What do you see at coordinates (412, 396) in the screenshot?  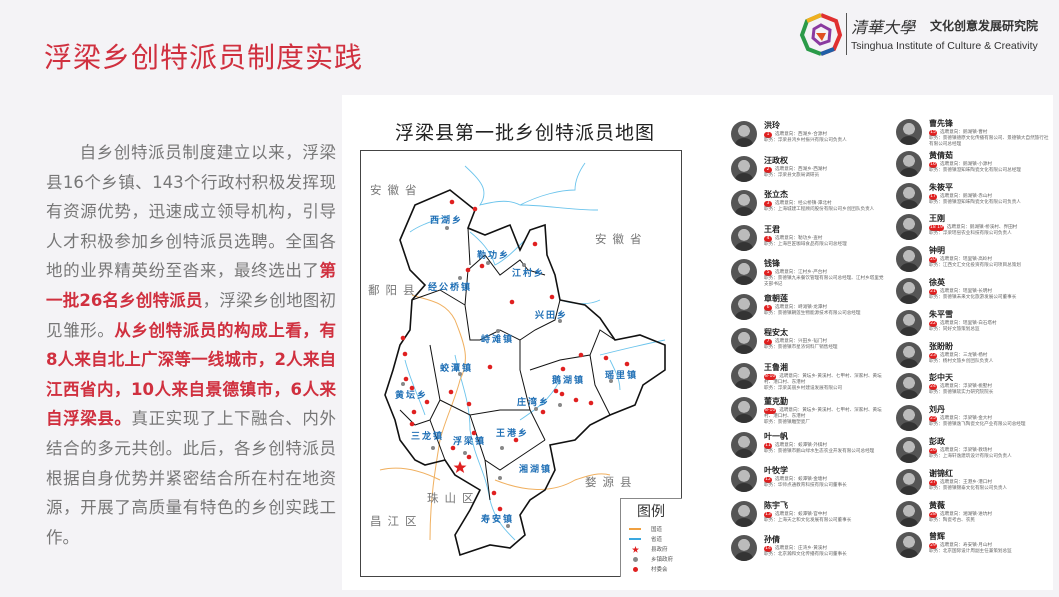 I see `town-label: 黄坛乡` at bounding box center [412, 396].